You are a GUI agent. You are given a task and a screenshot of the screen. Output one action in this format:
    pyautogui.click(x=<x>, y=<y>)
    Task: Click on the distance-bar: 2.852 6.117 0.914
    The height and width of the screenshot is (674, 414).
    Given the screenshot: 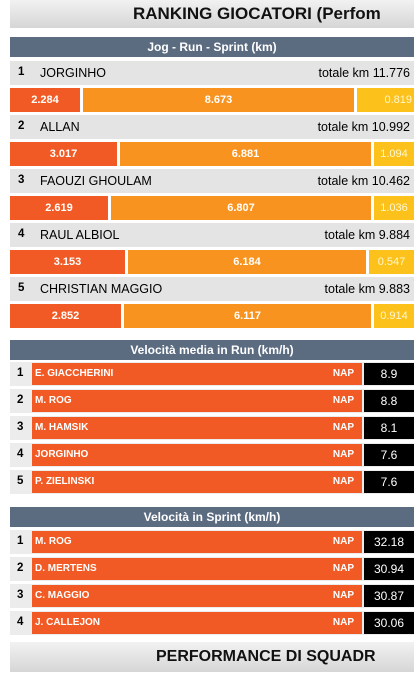 What is the action you would take?
    pyautogui.click(x=212, y=316)
    